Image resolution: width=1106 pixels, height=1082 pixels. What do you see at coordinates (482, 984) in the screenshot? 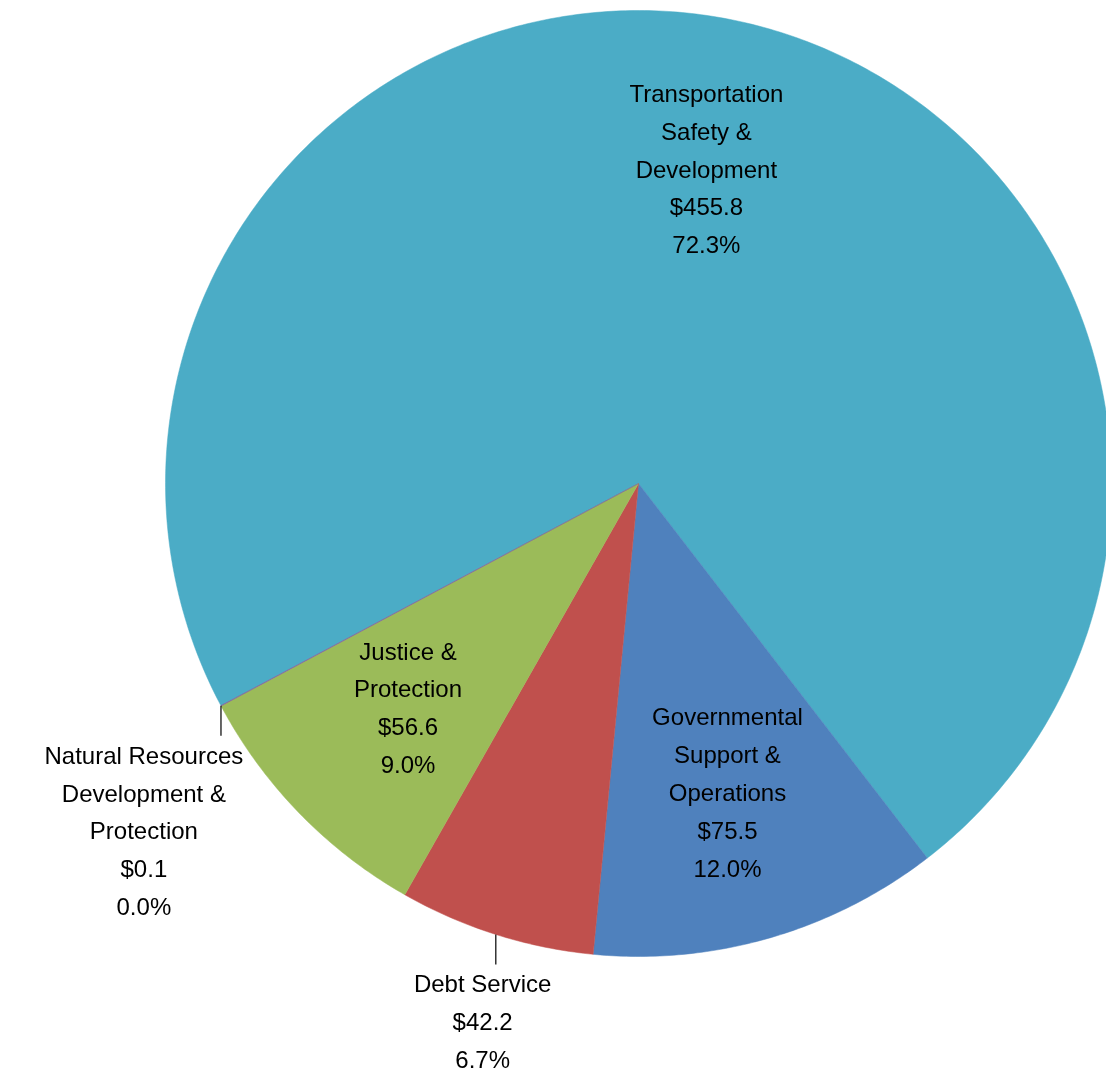
I see `slice-label: Debt Service` at bounding box center [482, 984].